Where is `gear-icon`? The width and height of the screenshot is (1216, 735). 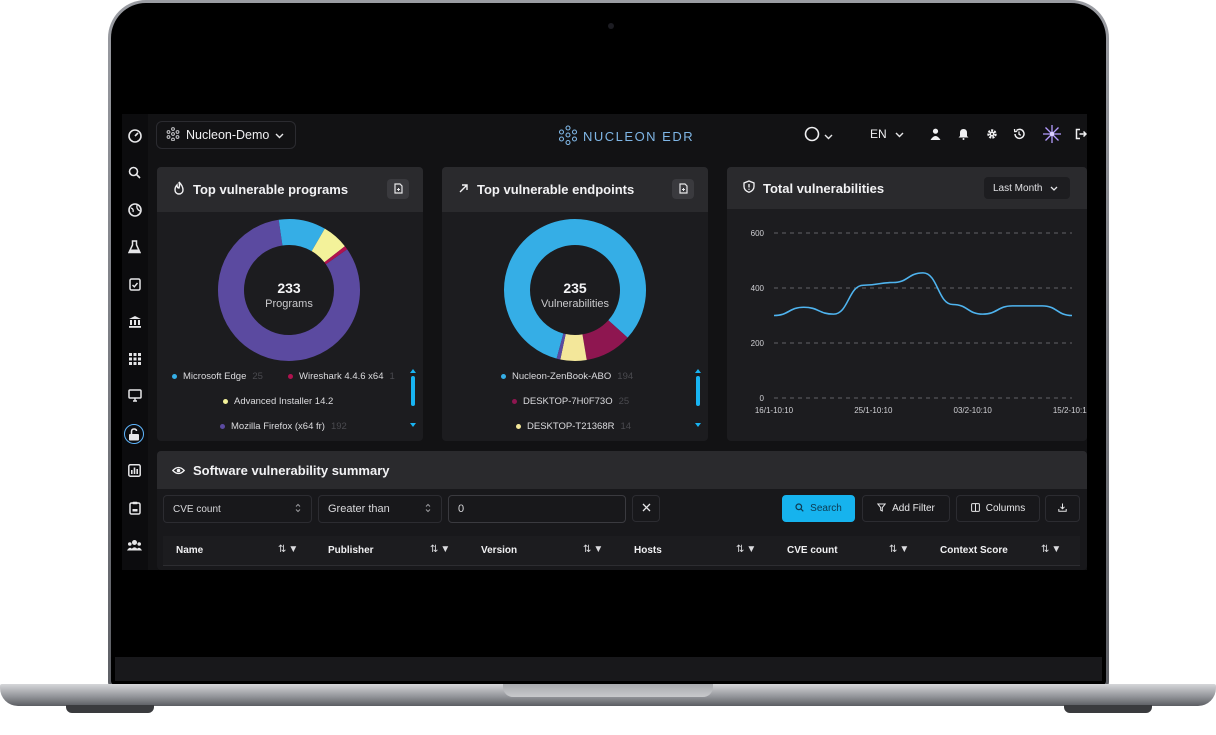 gear-icon is located at coordinates (992, 134).